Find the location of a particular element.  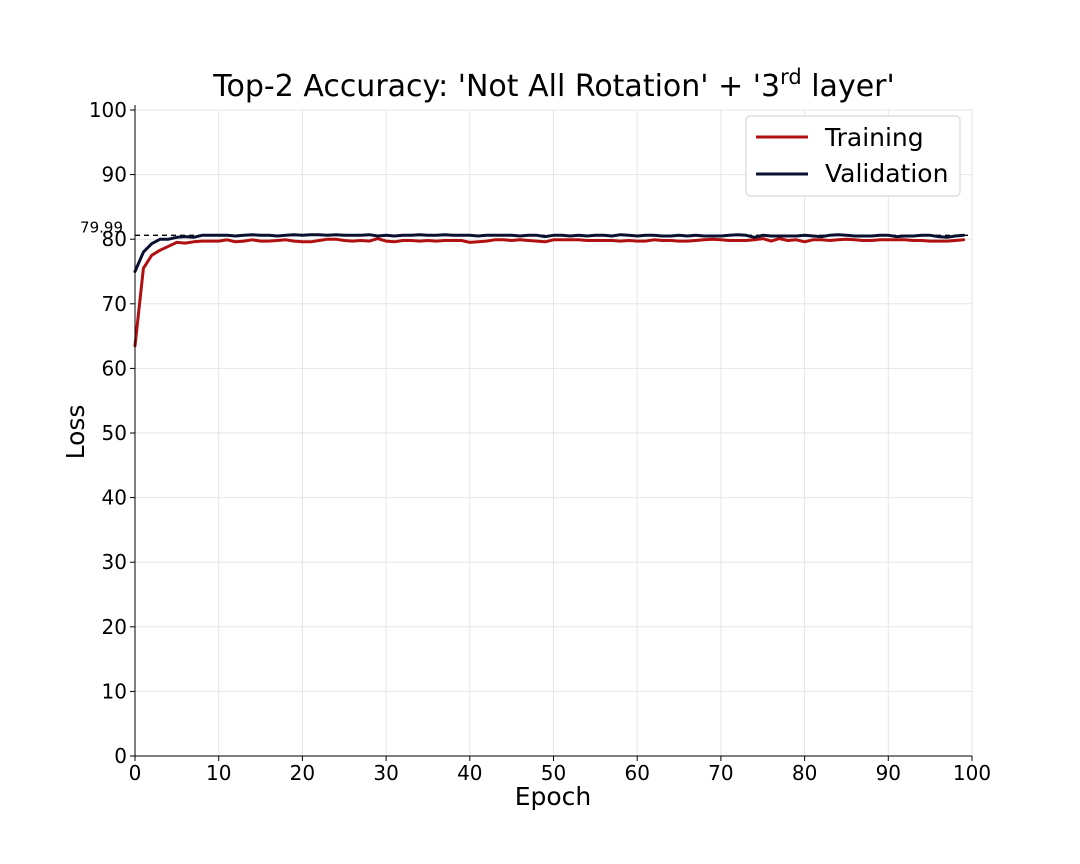

y-tick-label: 20 is located at coordinates (114, 627).